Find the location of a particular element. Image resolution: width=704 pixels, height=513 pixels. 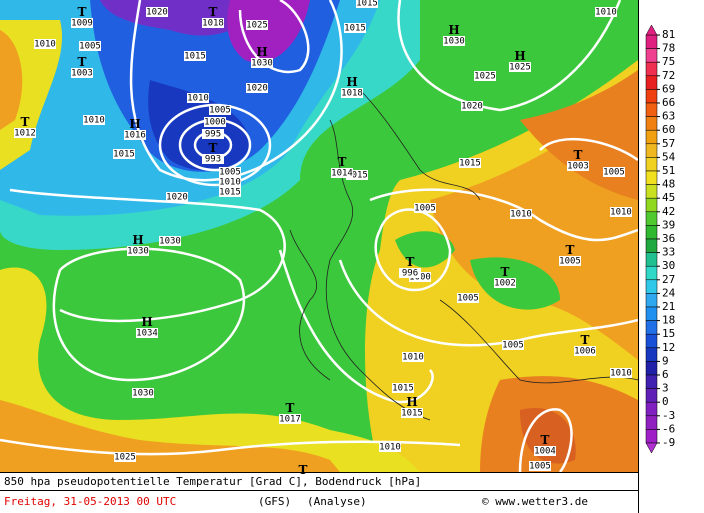

center-value: 1025 is located at coordinates (520, 68).